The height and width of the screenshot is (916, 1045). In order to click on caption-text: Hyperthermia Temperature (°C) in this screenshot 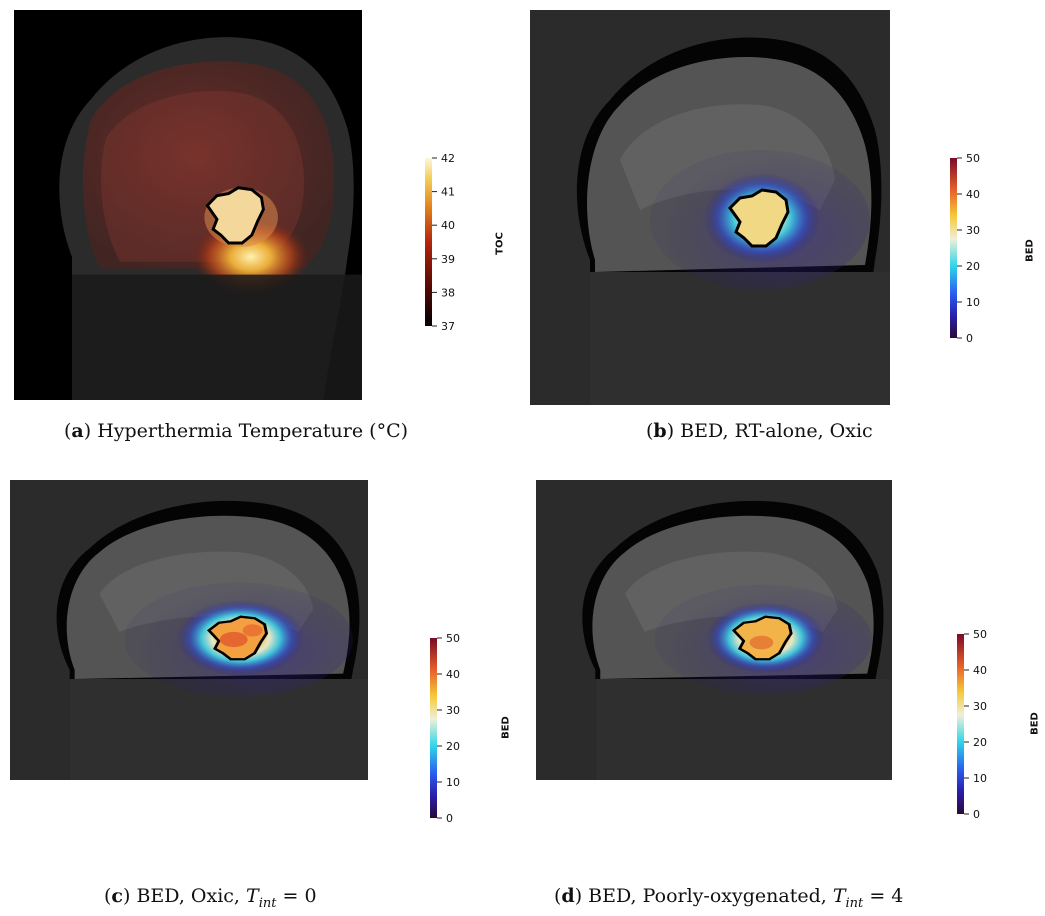, I will do `click(253, 431)`.